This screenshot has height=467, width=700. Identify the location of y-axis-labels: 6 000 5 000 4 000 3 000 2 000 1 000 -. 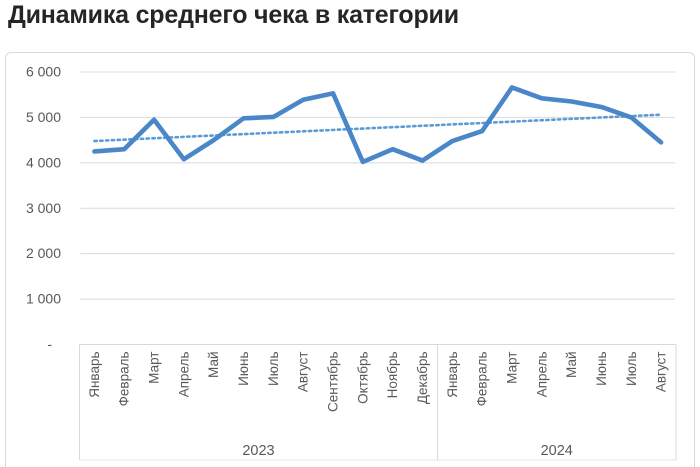
(43, 208).